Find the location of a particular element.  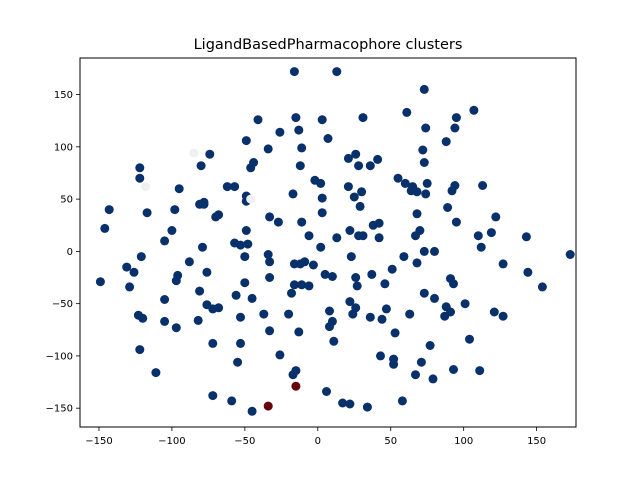

y-axis: −150 −100 −50 0 50 100 150 is located at coordinates (63, 252).